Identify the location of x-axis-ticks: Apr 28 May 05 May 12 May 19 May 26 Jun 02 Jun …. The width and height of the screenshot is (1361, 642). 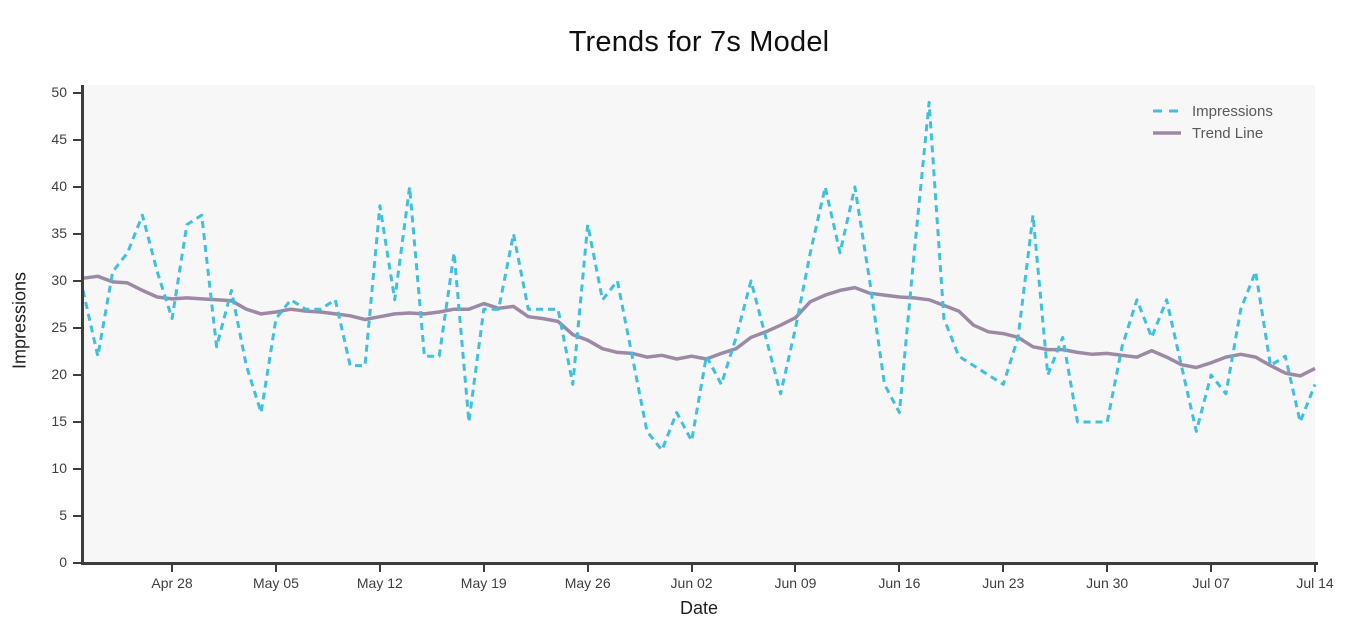
(708, 585).